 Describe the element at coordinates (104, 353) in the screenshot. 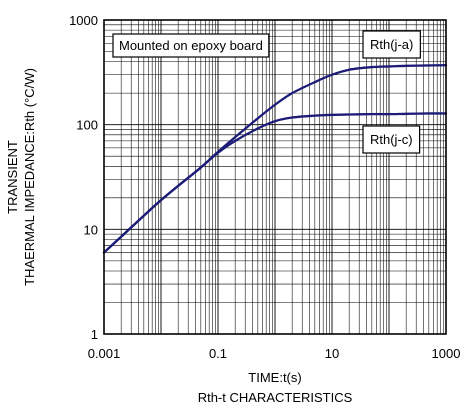

I see `x-tick-label: 0.001` at that location.